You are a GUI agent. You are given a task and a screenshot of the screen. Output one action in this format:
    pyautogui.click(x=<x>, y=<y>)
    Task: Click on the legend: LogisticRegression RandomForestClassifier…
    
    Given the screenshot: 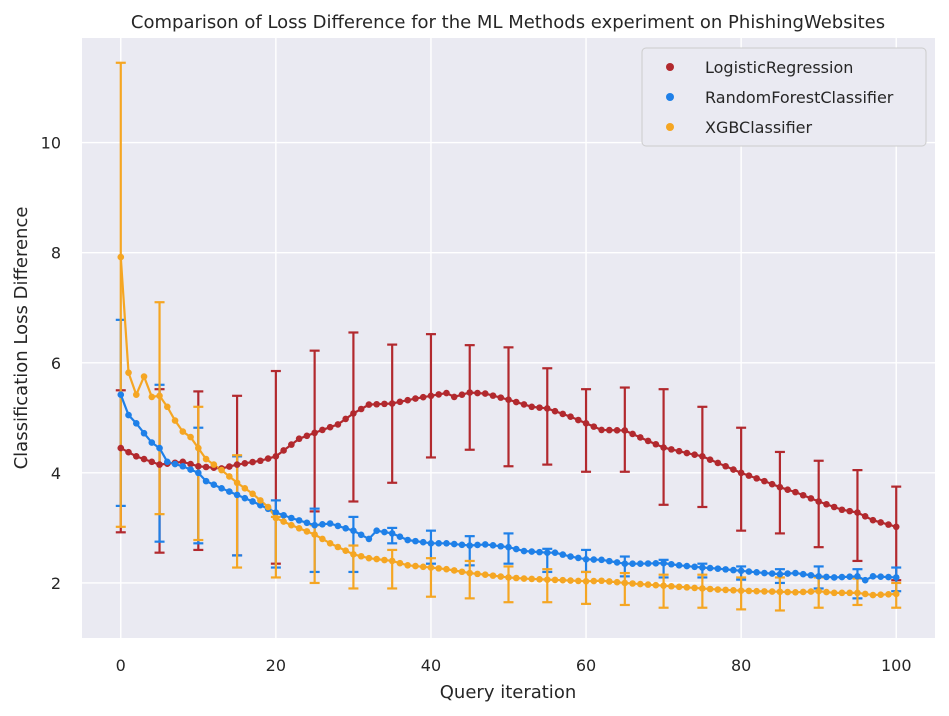 What is the action you would take?
    pyautogui.click(x=784, y=97)
    